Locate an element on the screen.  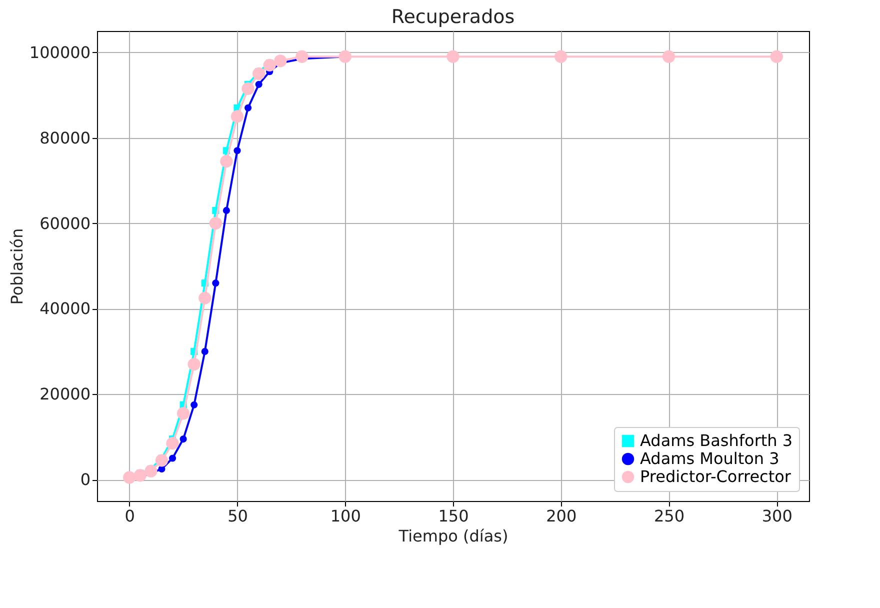
y-tick-label: 60000 is located at coordinates (65, 223).